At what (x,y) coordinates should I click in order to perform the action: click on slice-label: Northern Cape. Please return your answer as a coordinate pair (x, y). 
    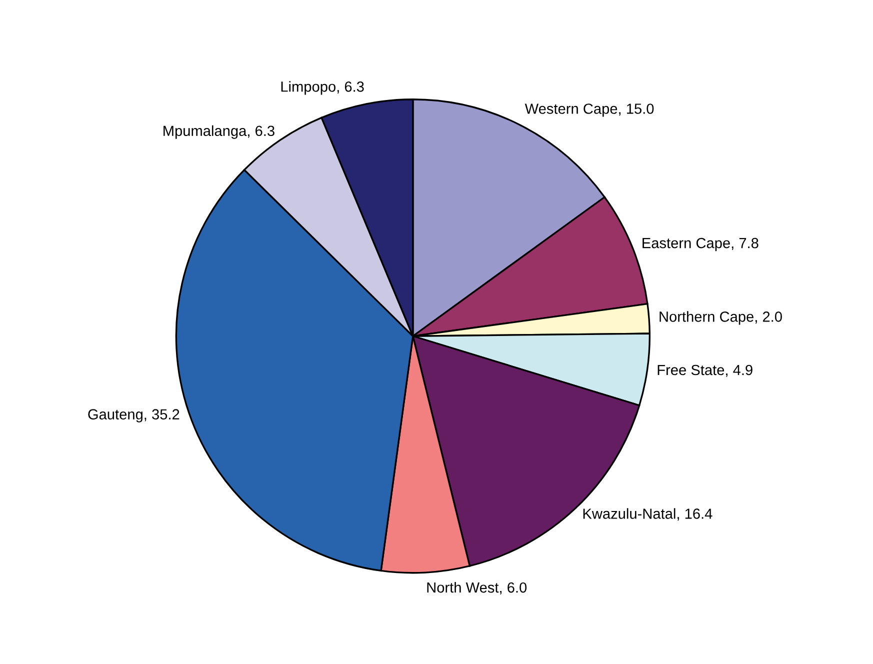
    Looking at the image, I should click on (707, 318).